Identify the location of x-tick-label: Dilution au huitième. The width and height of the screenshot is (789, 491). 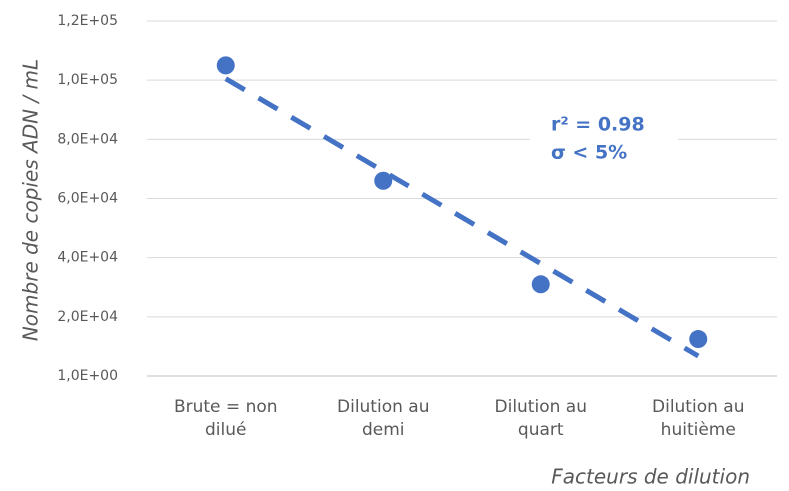
(698, 418).